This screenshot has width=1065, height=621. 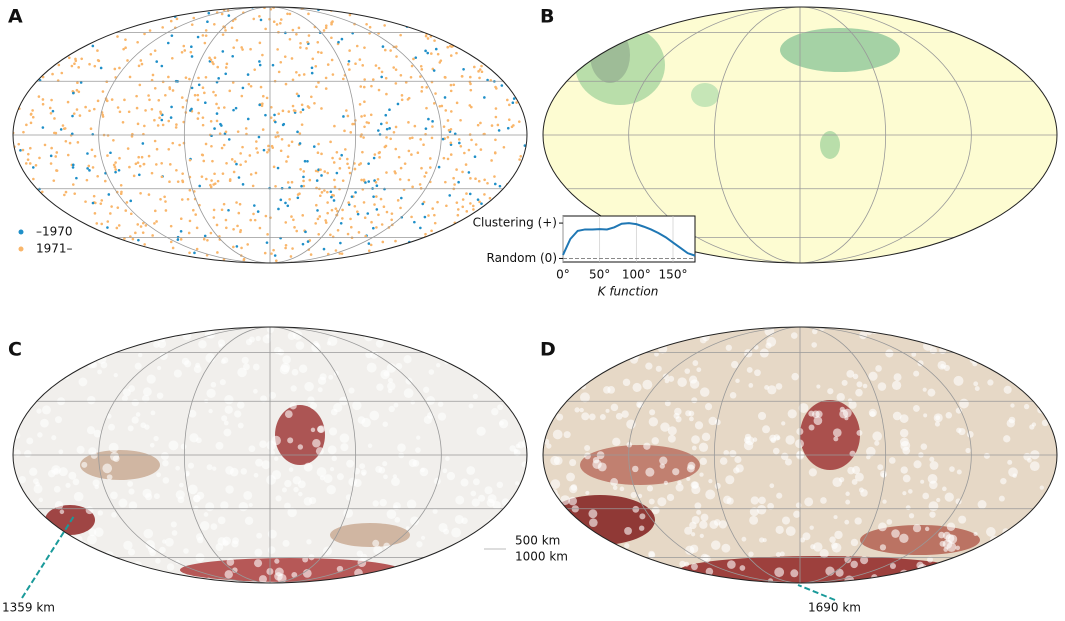 I want to click on arrow, so click(x=816, y=592).